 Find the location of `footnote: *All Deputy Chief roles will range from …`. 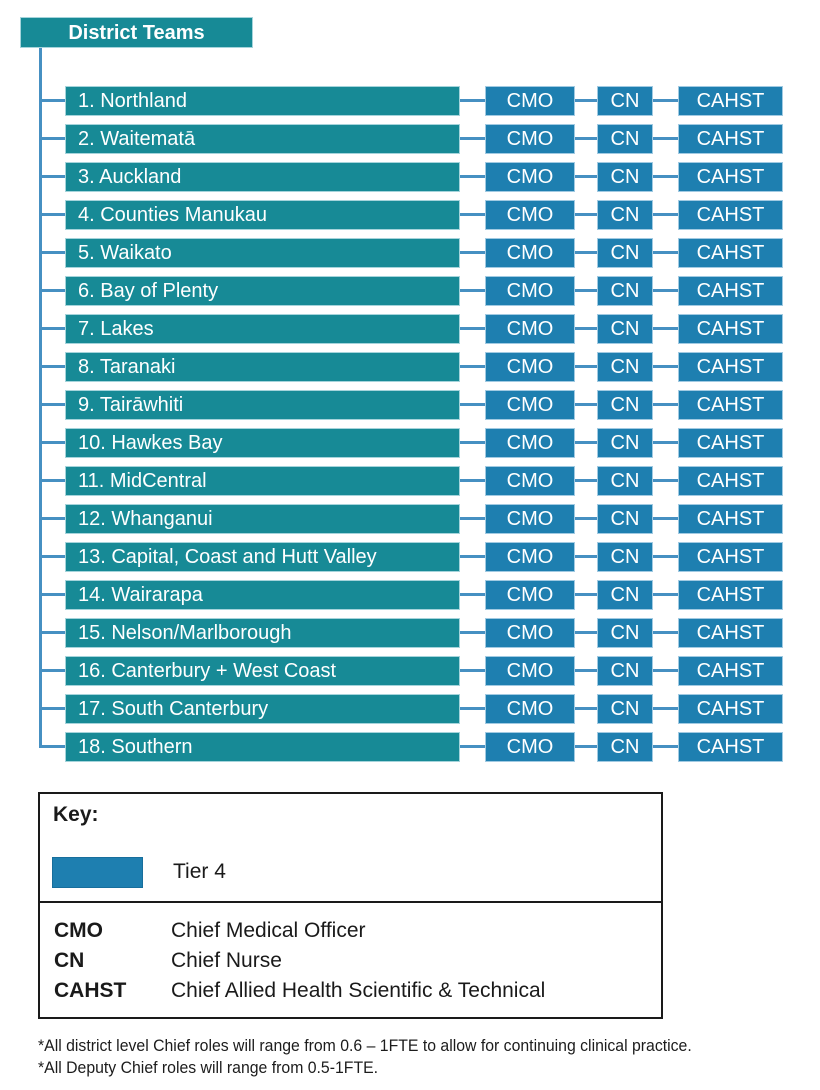

footnote: *All Deputy Chief roles will range from … is located at coordinates (208, 1067).